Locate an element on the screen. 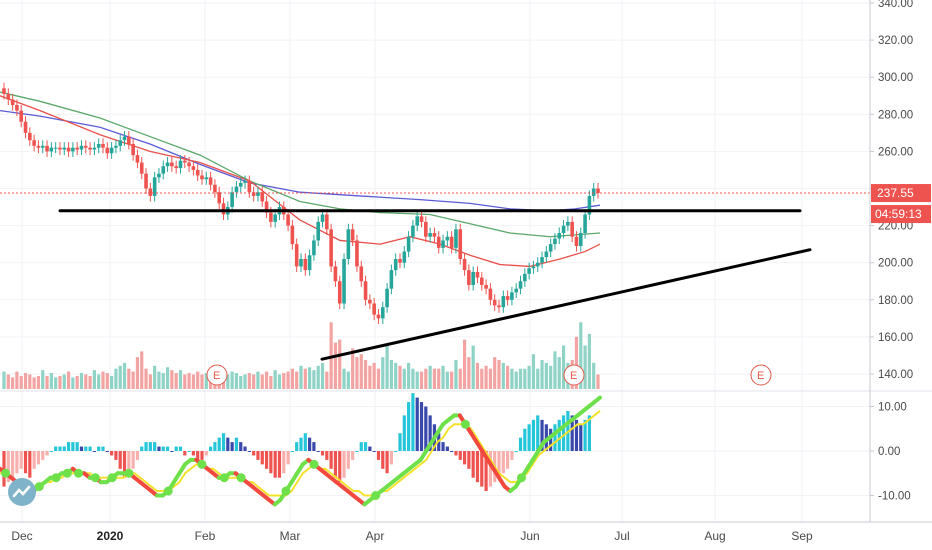 This screenshot has height=550, width=932. earnings-marker is located at coordinates (761, 375).